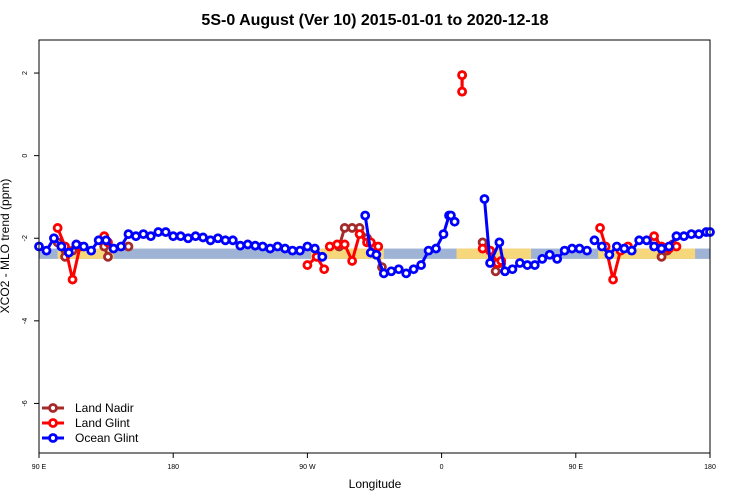  Describe the element at coordinates (102, 423) in the screenshot. I see `legend-label: Land Glint` at that location.